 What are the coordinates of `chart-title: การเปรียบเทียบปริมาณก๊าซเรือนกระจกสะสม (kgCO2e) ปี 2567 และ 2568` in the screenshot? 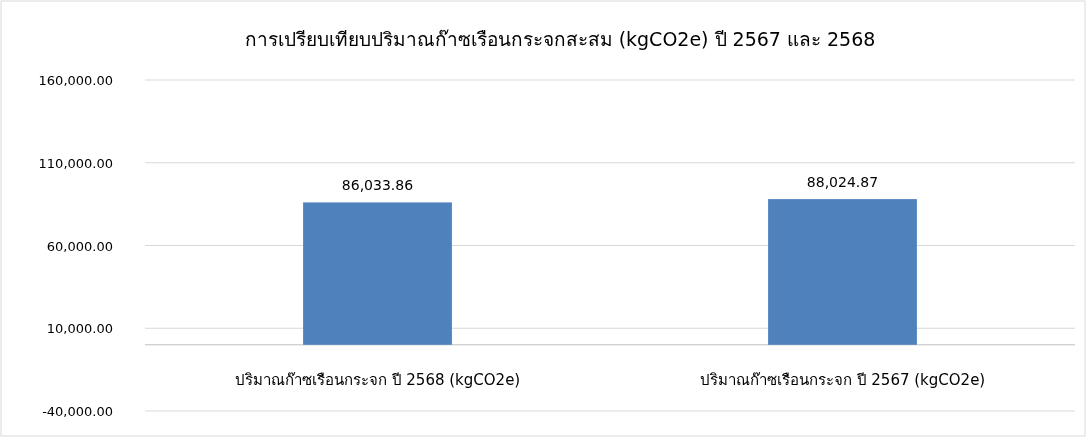 It's located at (560, 39).